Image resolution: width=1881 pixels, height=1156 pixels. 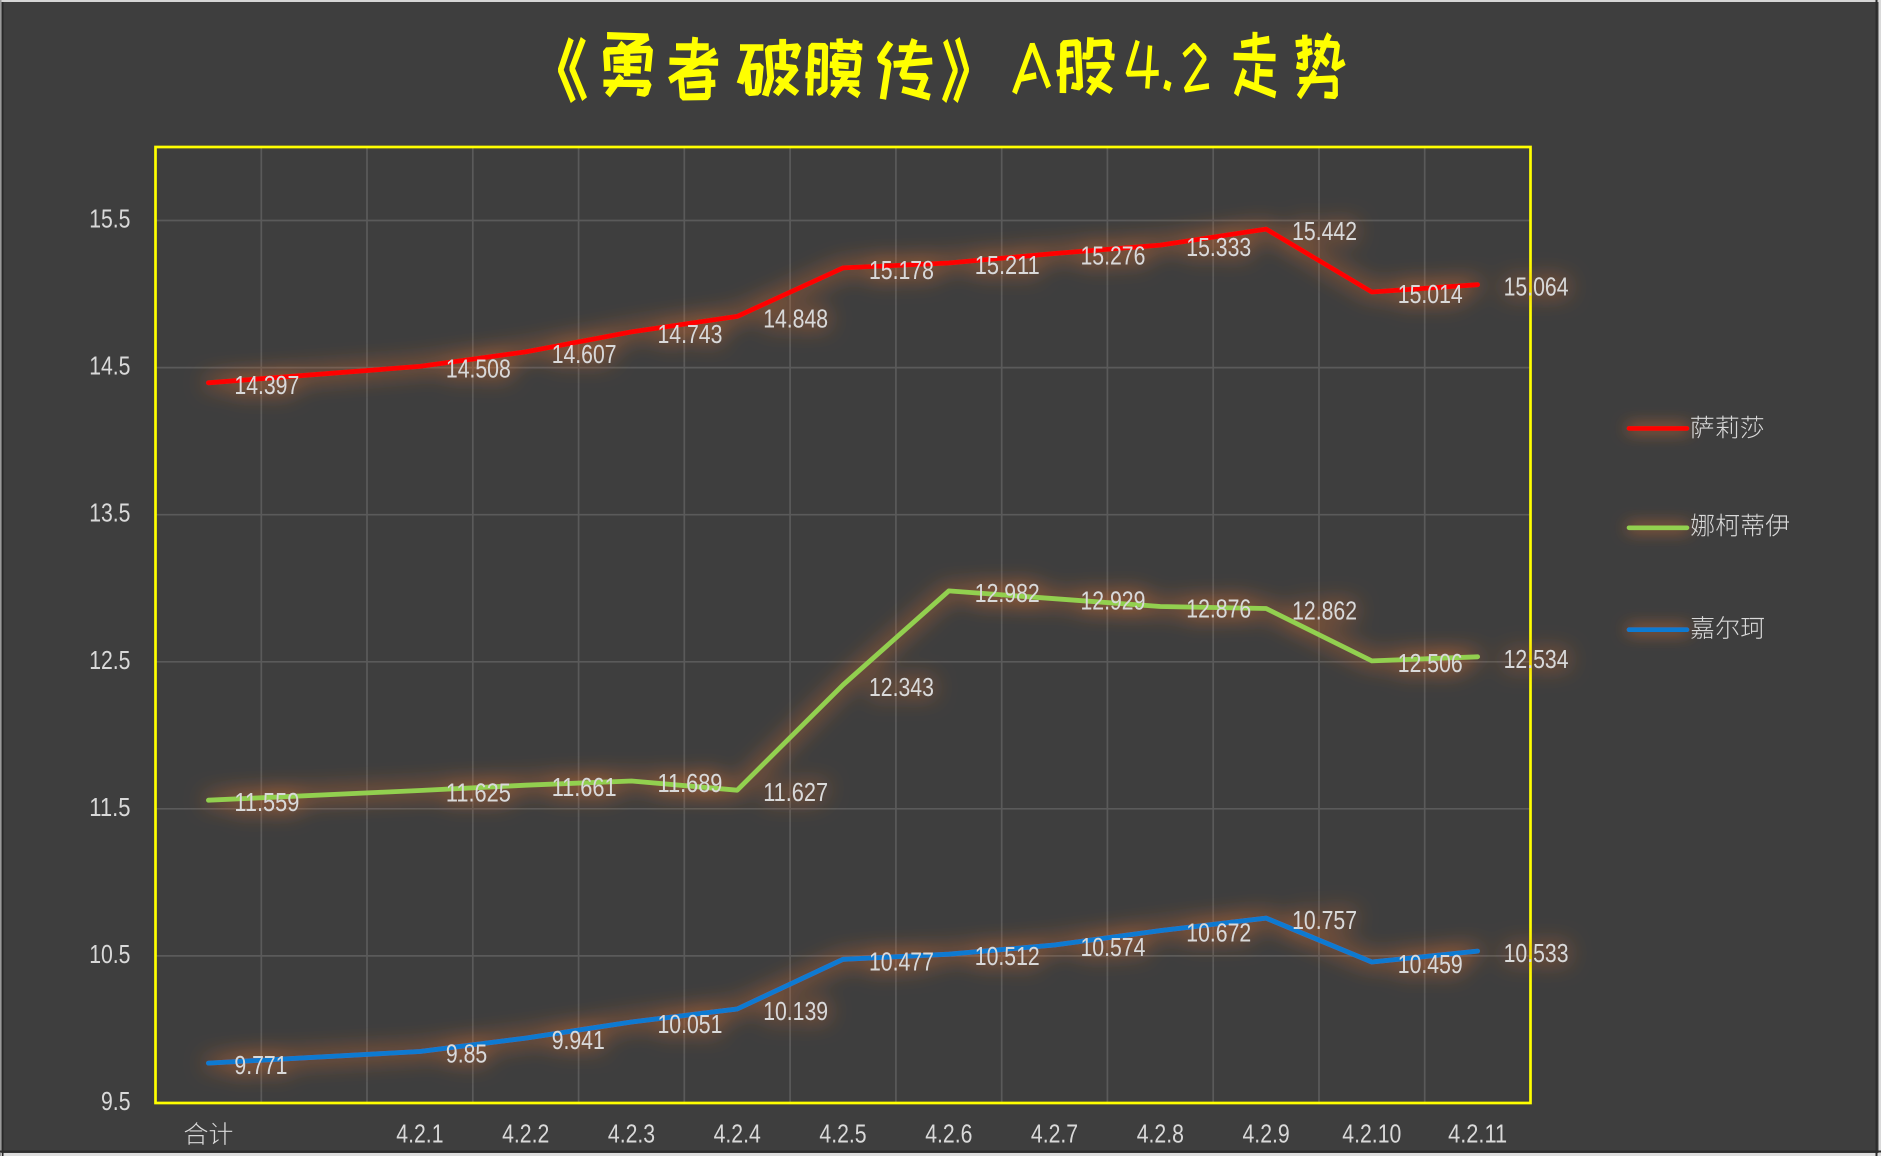 What do you see at coordinates (260, 1065) in the screenshot?
I see `svg-text: 9.771` at bounding box center [260, 1065].